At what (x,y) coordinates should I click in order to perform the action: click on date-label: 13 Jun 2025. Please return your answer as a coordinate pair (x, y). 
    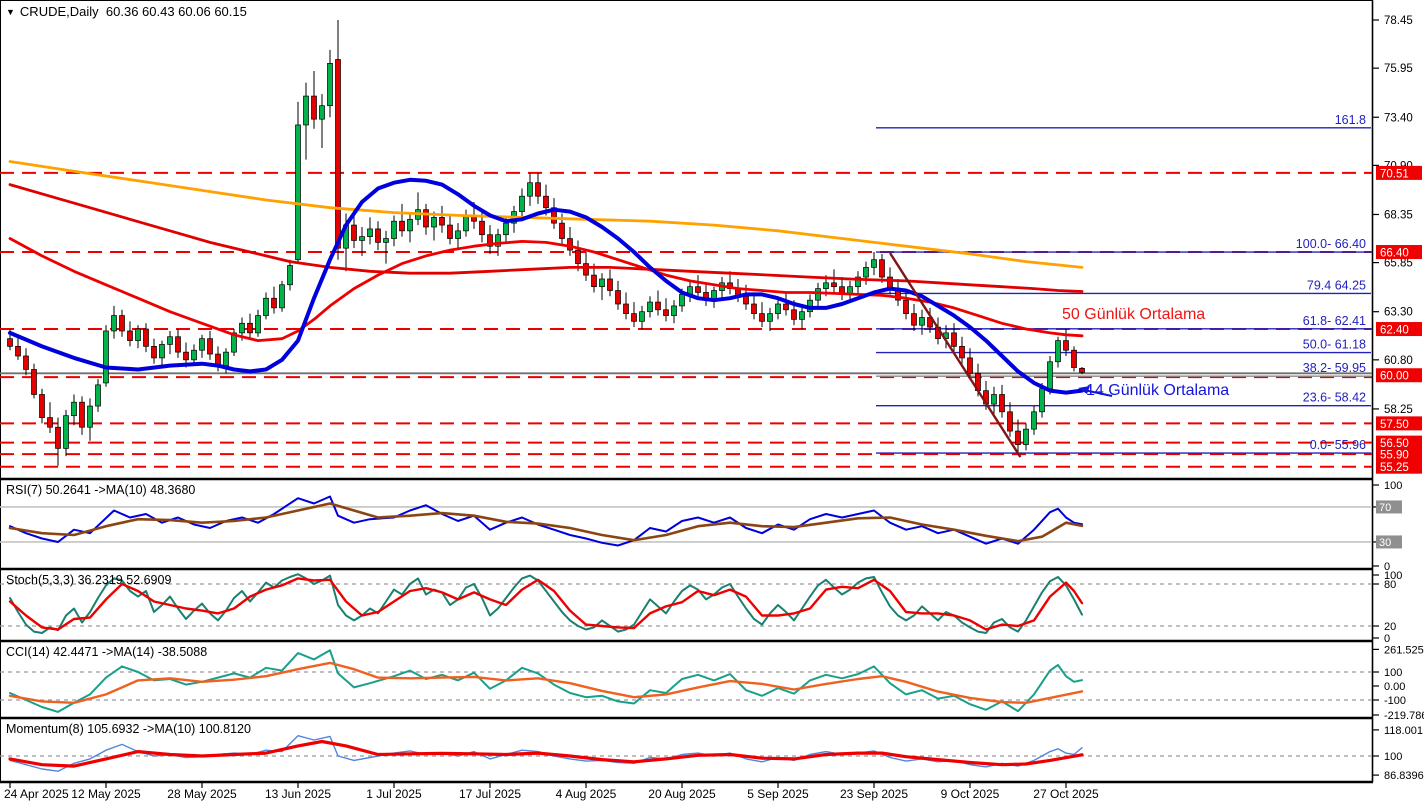
    Looking at the image, I should click on (298, 794).